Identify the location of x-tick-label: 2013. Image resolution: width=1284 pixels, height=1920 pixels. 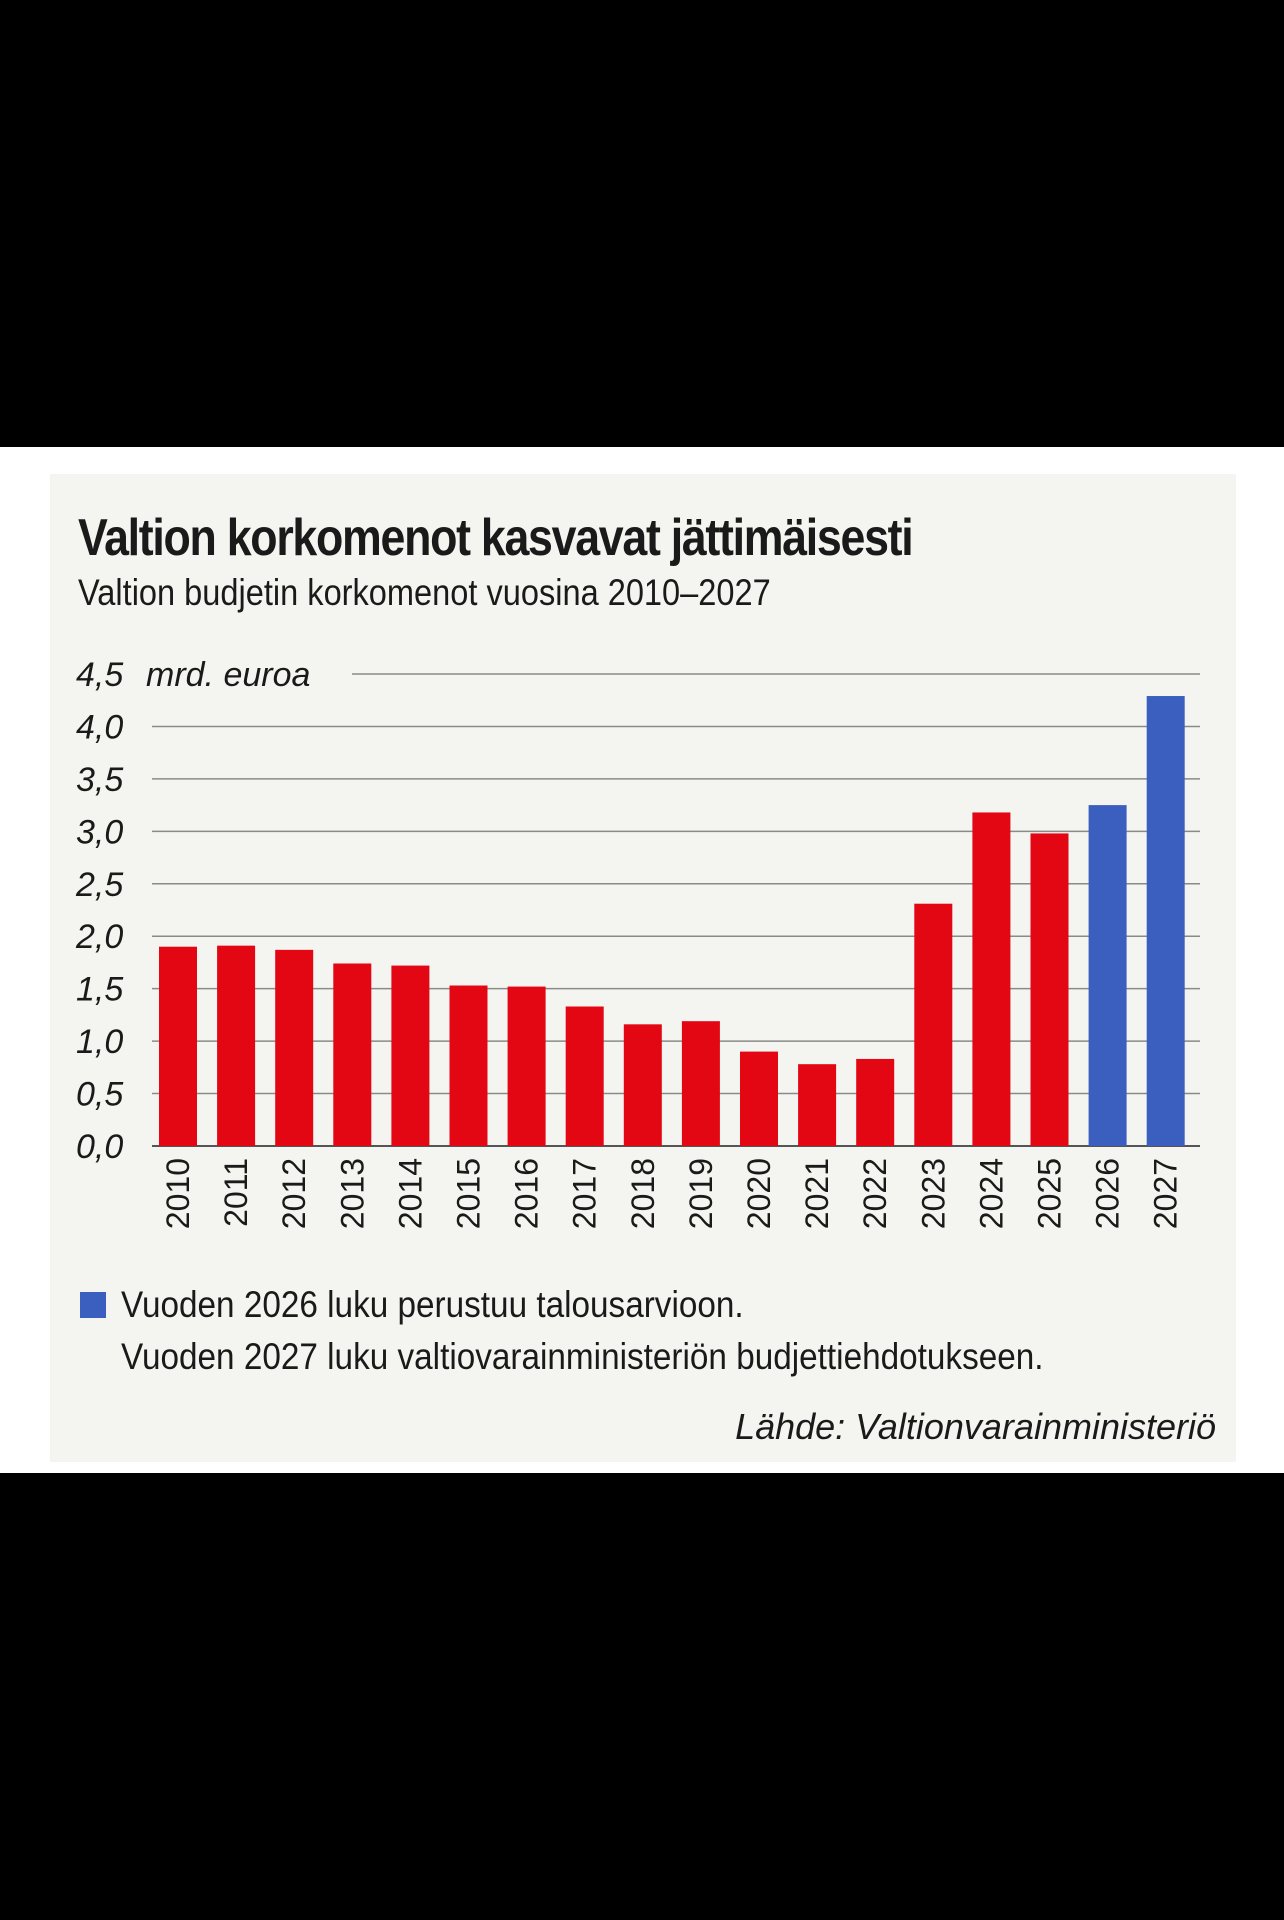
(352, 1193).